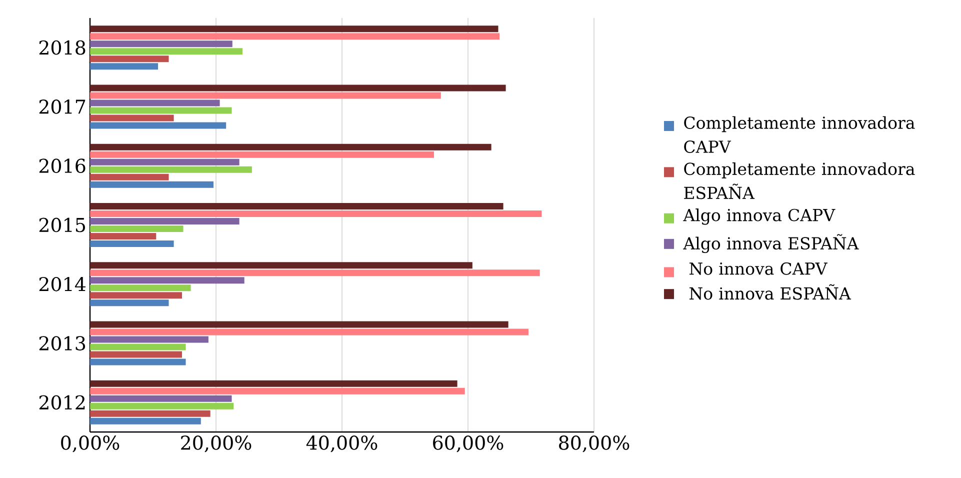 This screenshot has width=961, height=478. What do you see at coordinates (771, 243) in the screenshot?
I see `legend-label: Algo innova ESPAÑA` at bounding box center [771, 243].